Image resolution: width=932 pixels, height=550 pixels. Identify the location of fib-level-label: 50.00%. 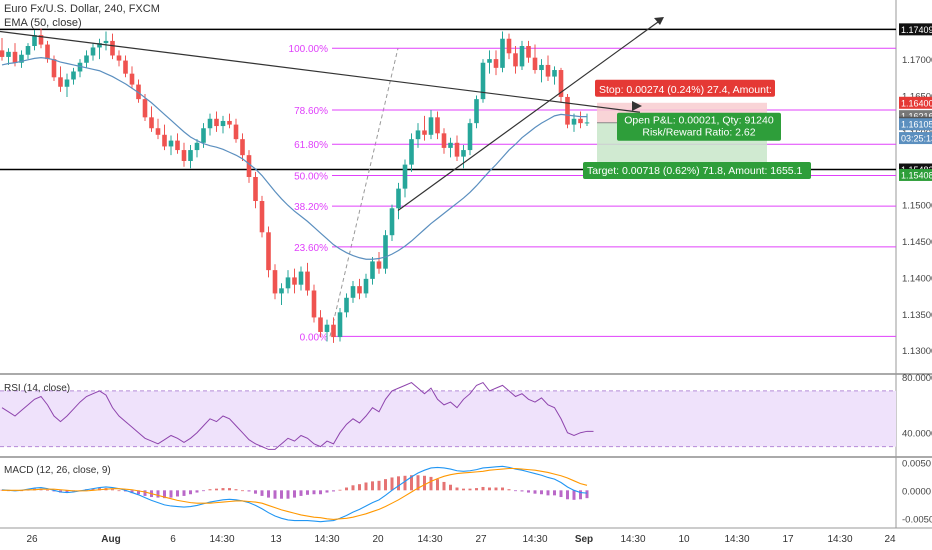
(311, 177).